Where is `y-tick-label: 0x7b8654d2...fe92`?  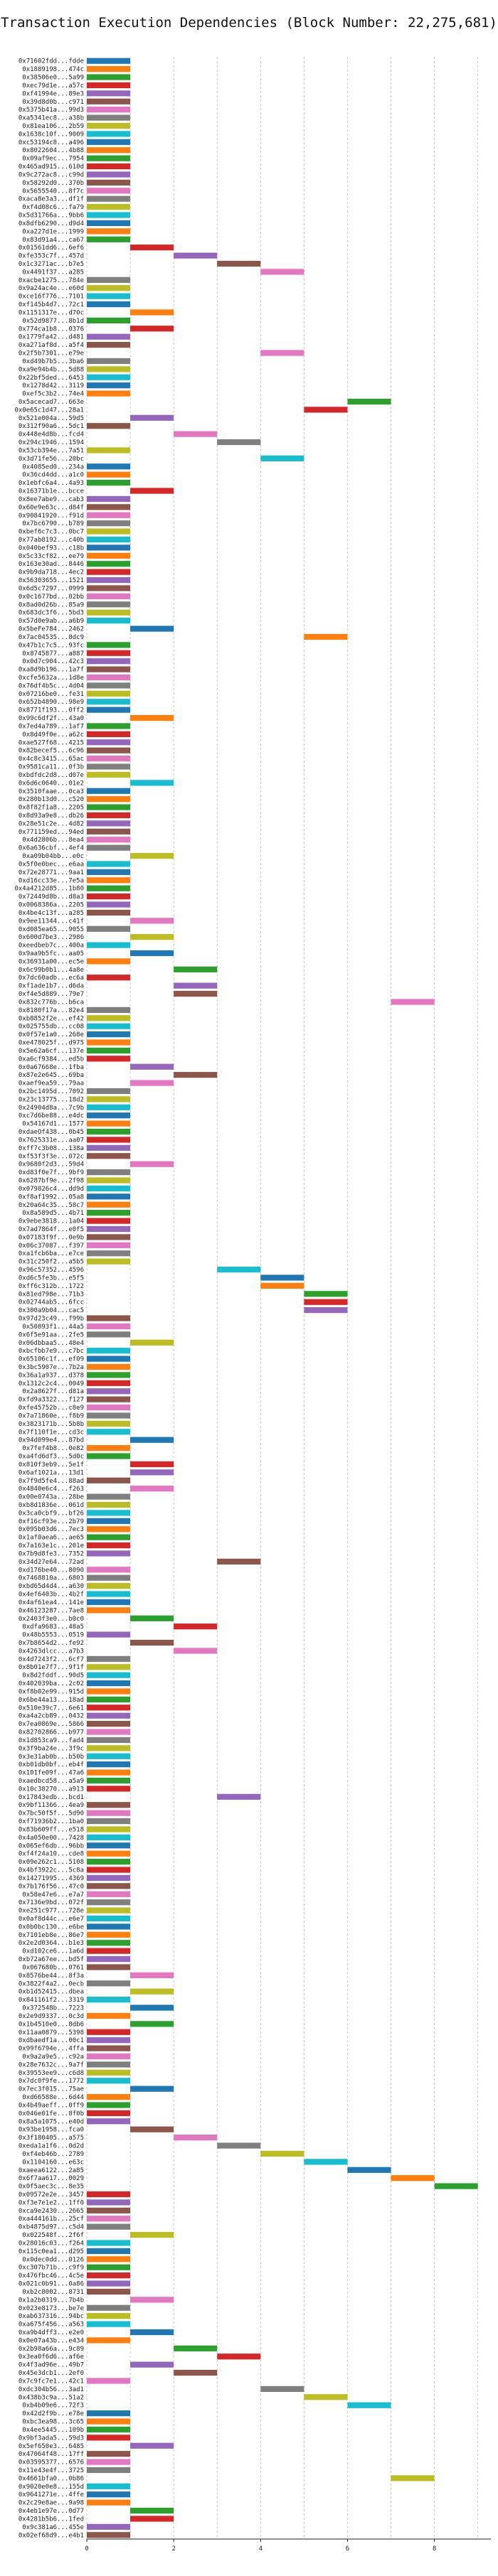
y-tick-label: 0x7b8654d2...fe92 is located at coordinates (51, 1643).